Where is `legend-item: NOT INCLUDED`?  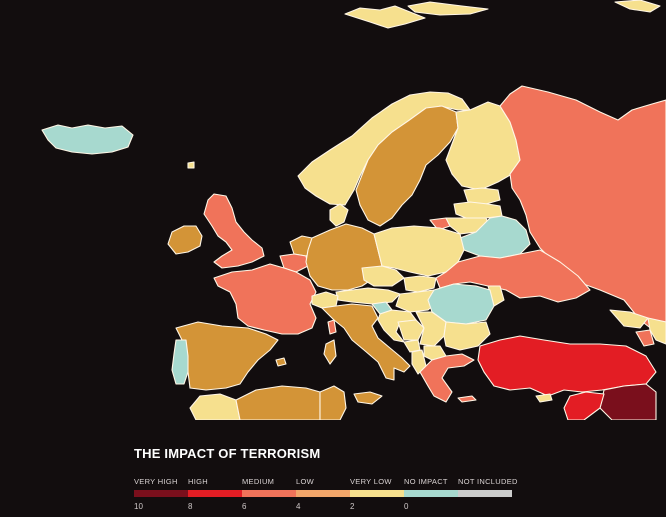
legend-item: NOT INCLUDED is located at coordinates (488, 489).